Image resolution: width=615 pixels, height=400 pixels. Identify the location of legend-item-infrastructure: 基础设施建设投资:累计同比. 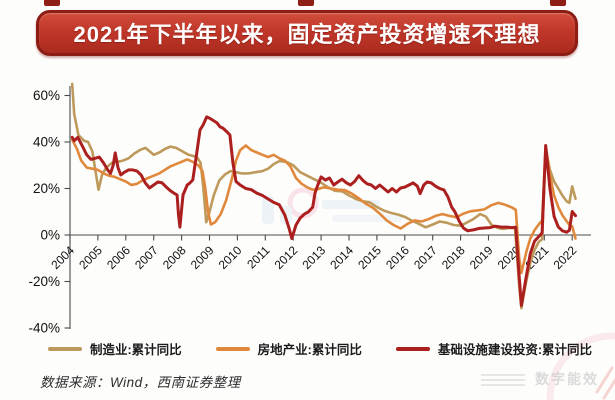
(494, 348).